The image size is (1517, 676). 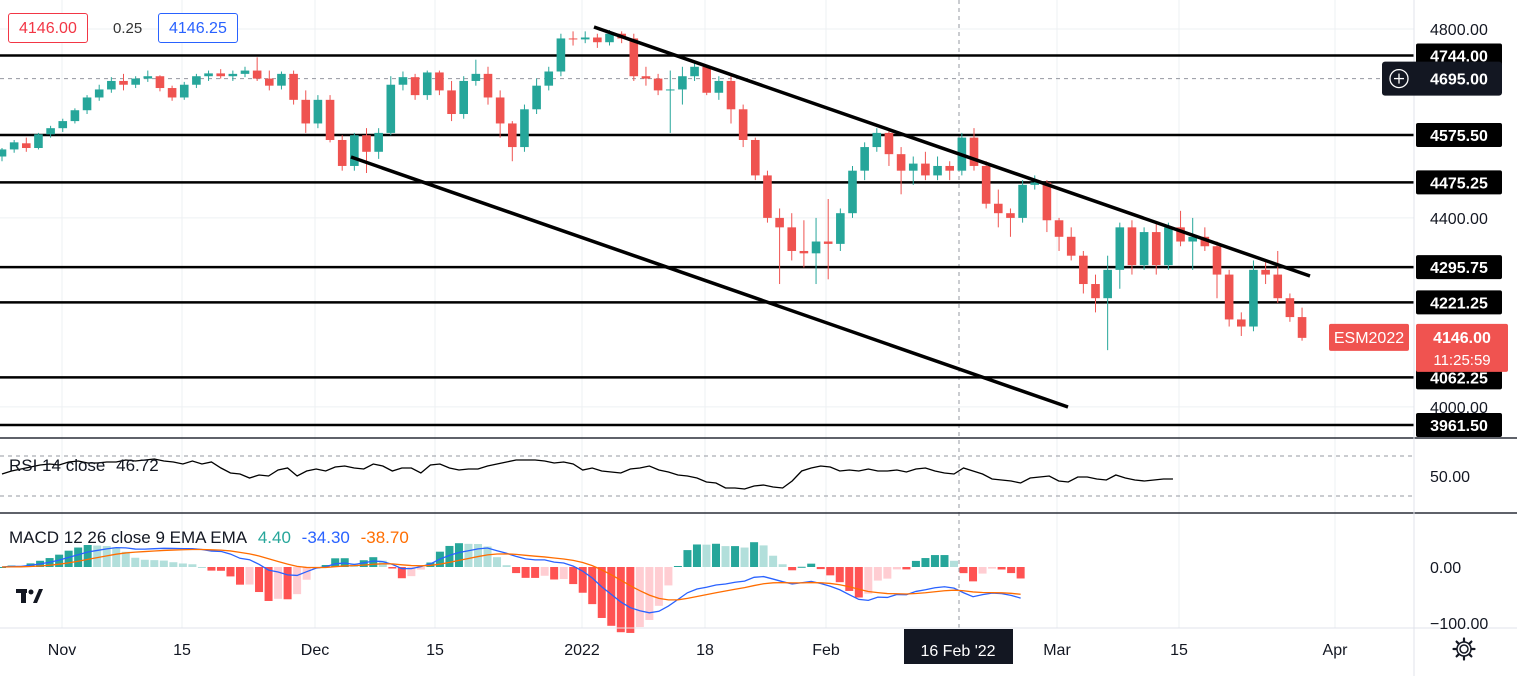 I want to click on date-tag-text: 16 Feb '22, so click(x=957, y=651).